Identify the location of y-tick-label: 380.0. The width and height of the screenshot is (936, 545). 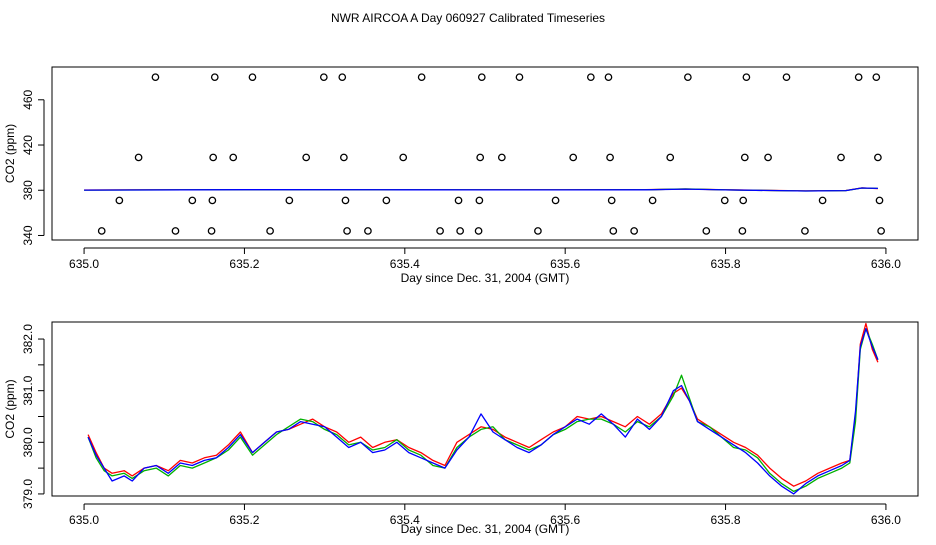
(28, 442).